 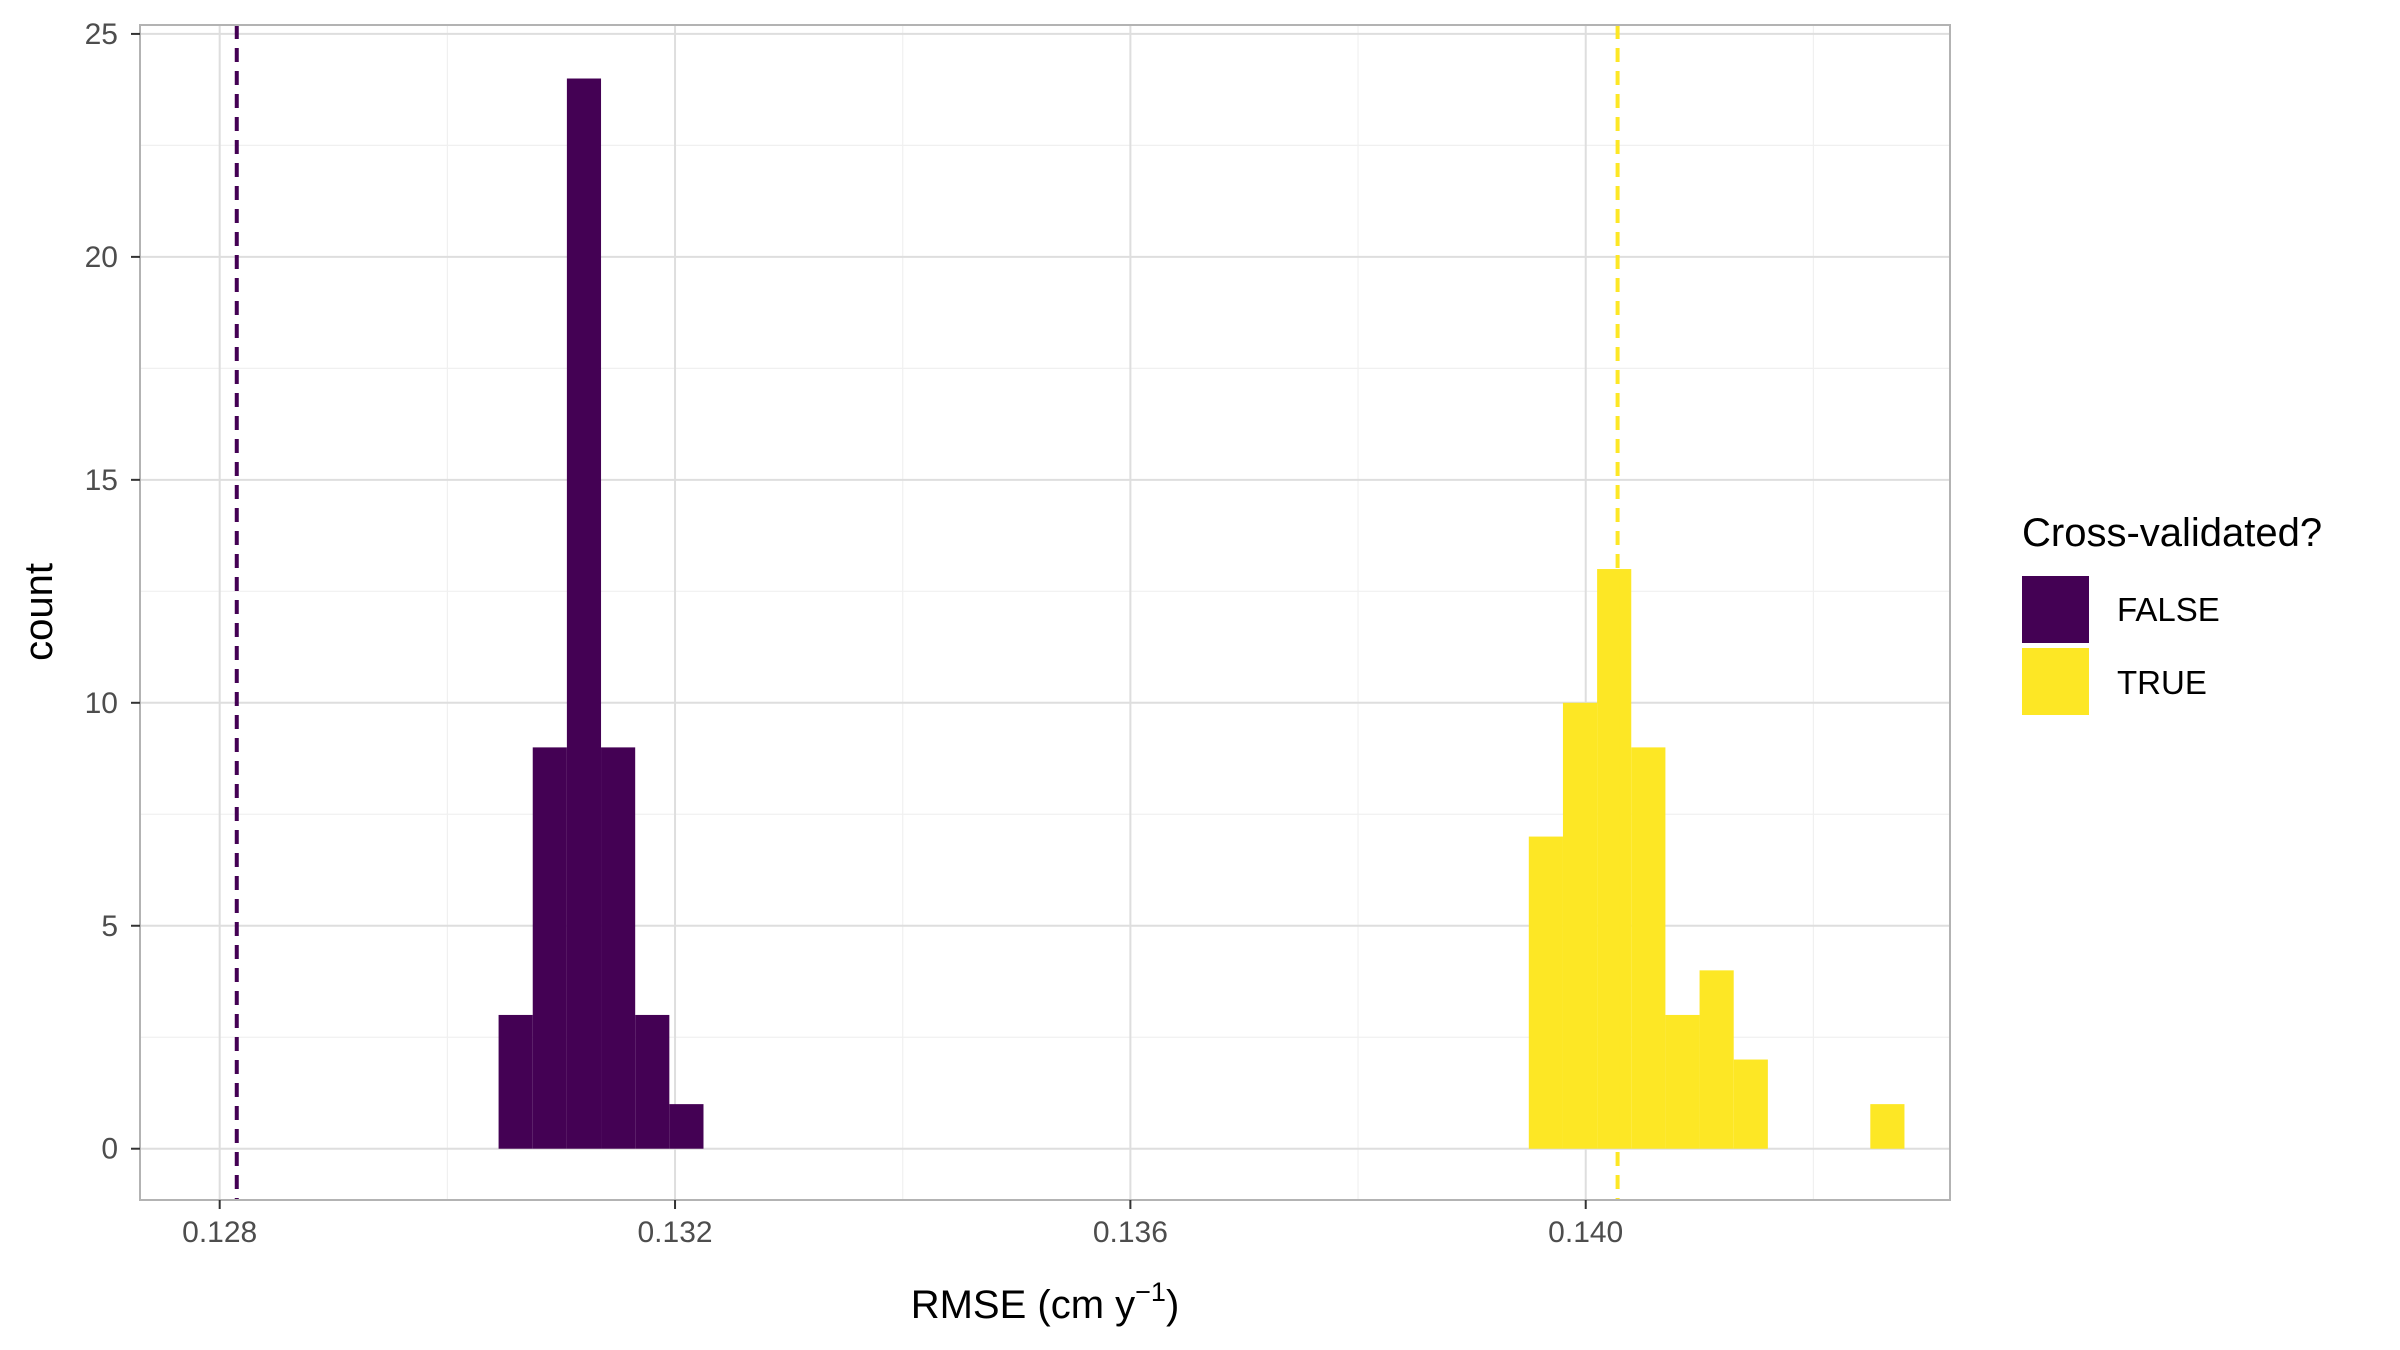 I want to click on x-tick-label: 0.132, so click(x=674, y=1232).